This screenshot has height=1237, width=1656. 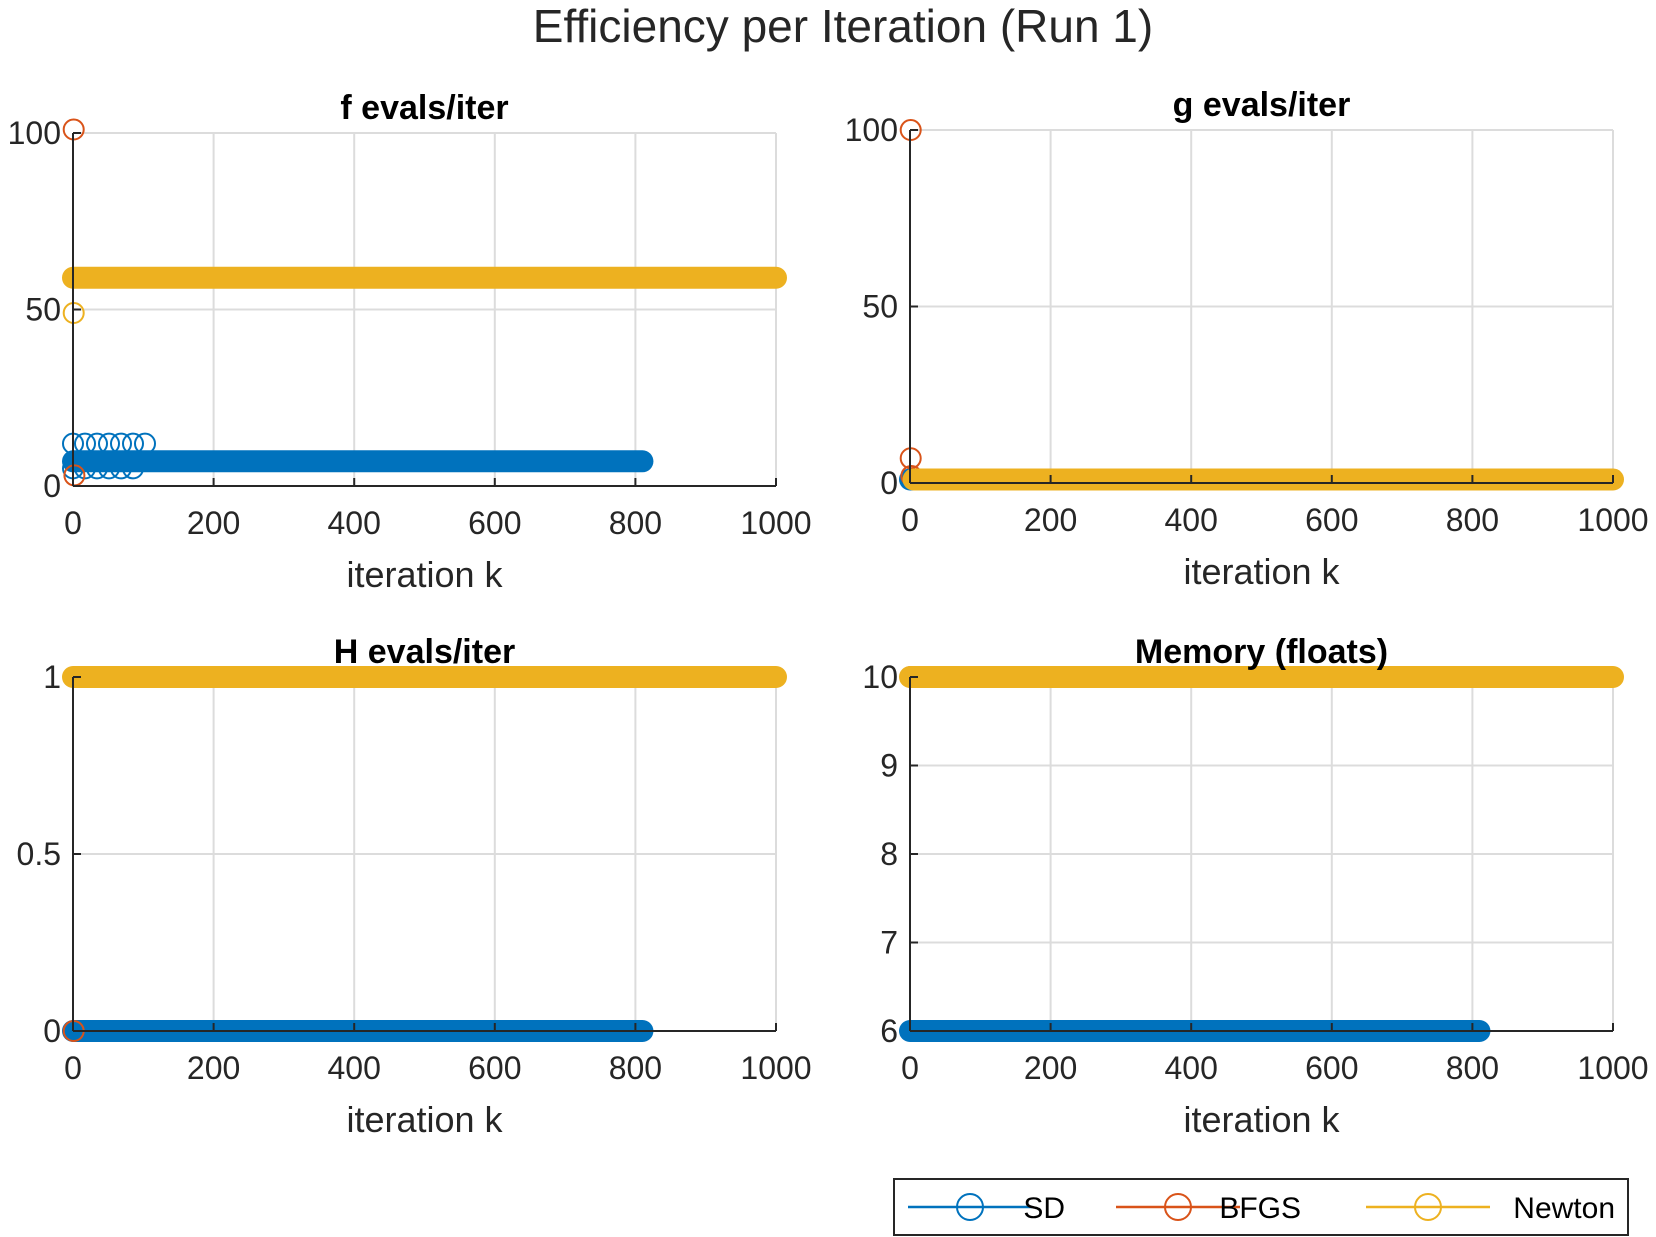 What do you see at coordinates (911, 303) in the screenshot?
I see `series-bfgs` at bounding box center [911, 303].